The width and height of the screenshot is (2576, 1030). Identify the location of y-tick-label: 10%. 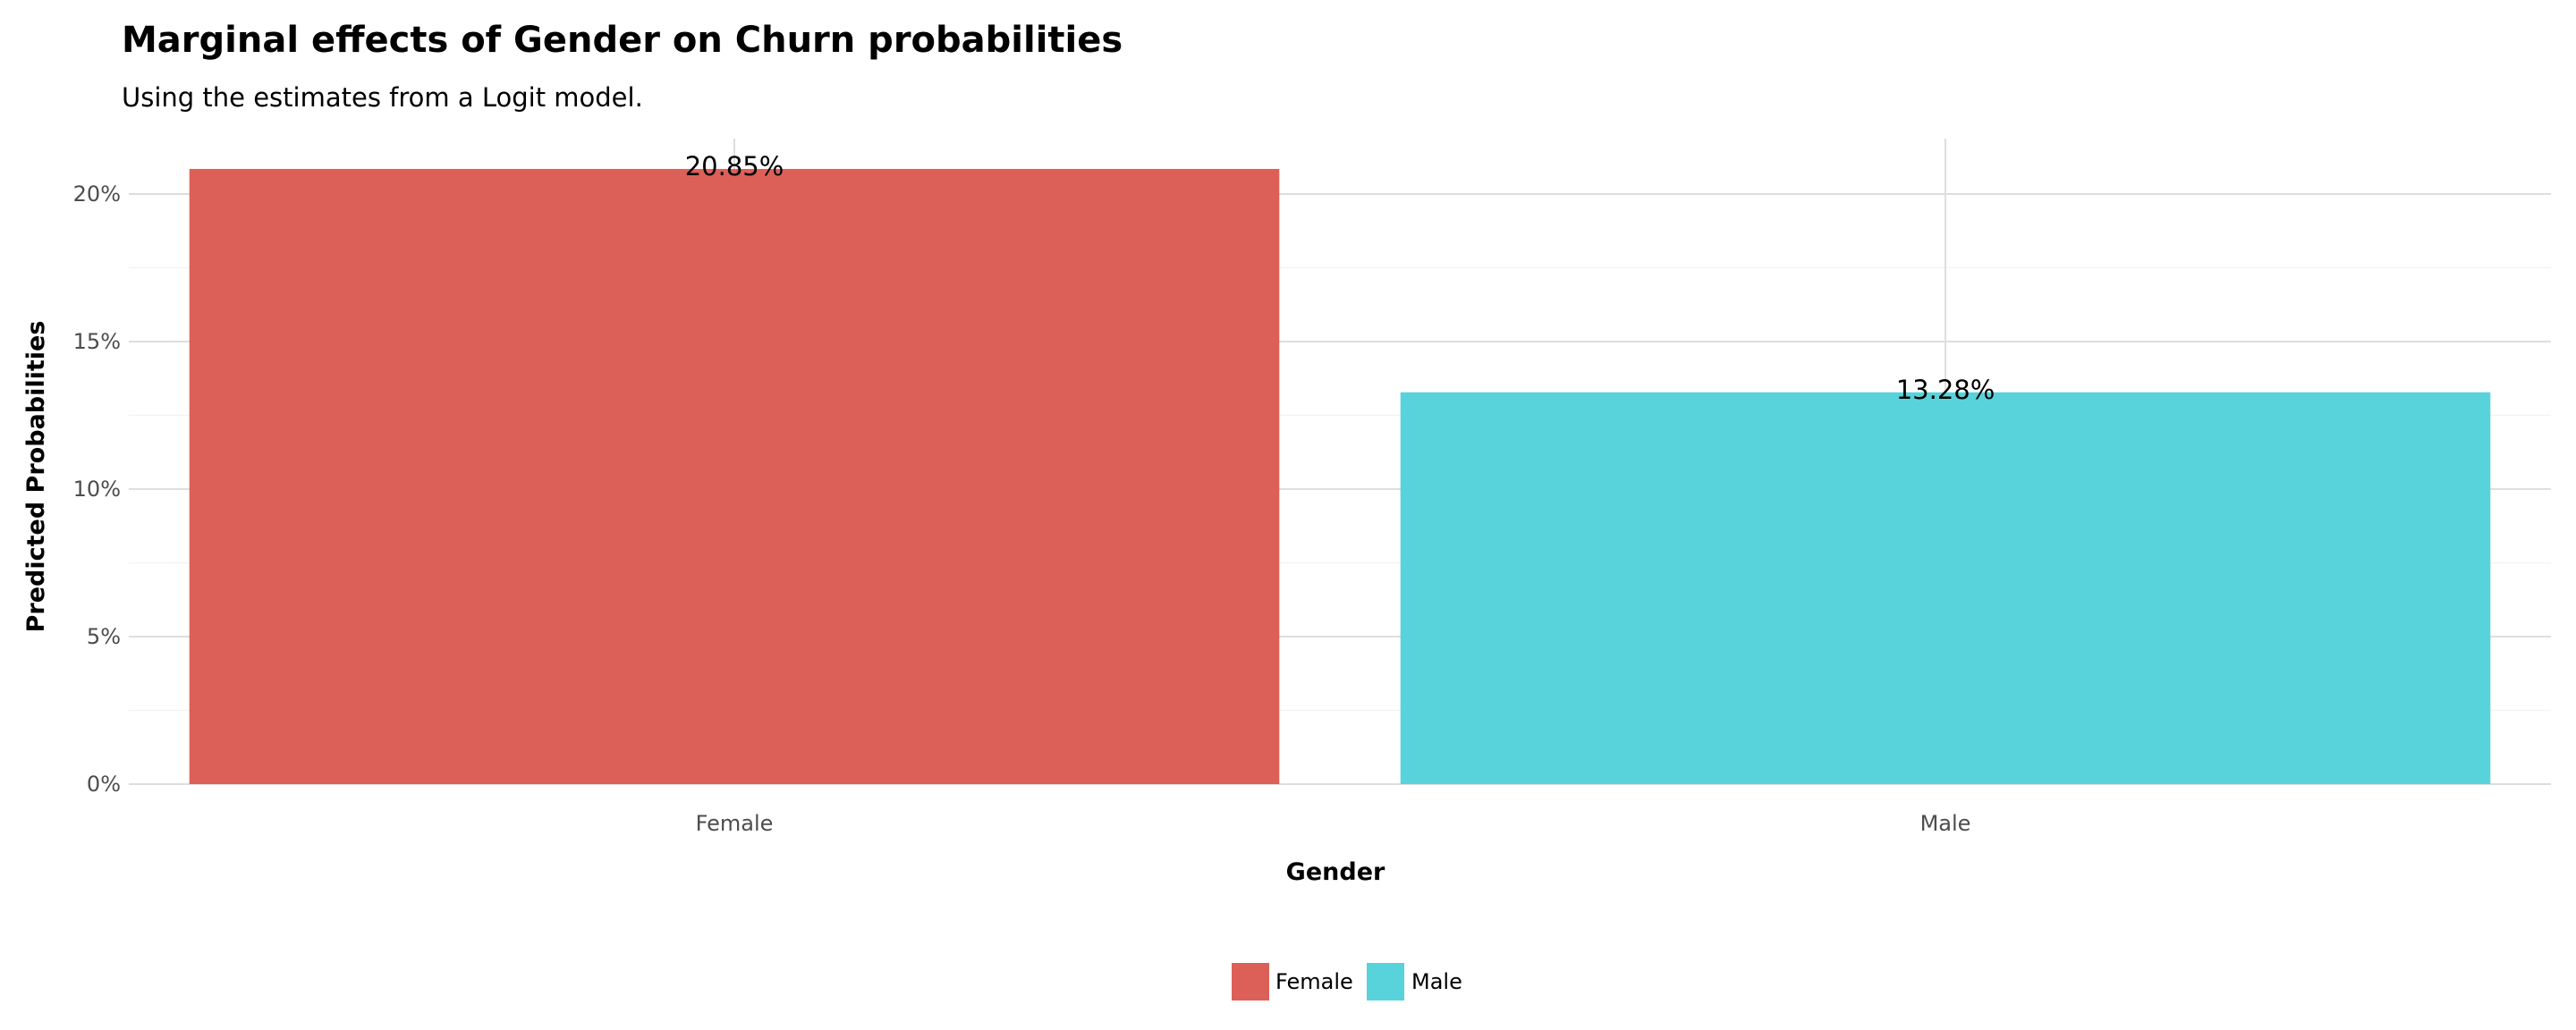
(97, 490).